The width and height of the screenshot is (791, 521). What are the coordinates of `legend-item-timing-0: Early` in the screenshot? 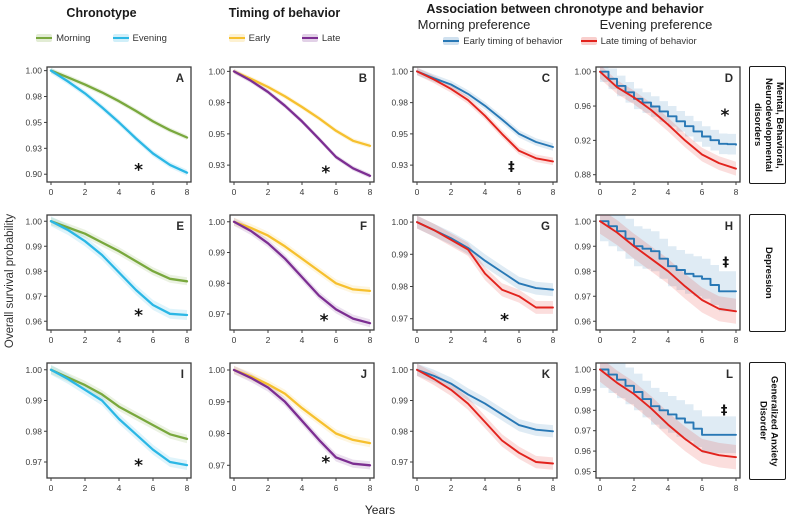 It's located at (249, 38).